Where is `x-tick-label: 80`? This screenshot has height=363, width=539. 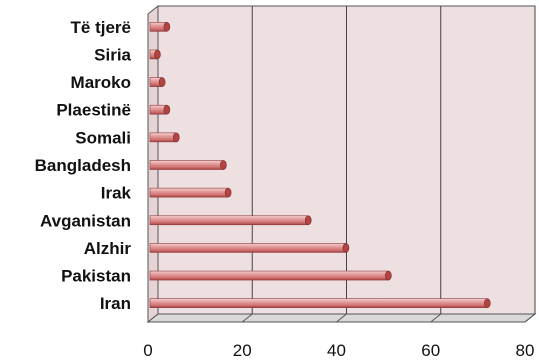 x-tick-label: 80 is located at coordinates (525, 350).